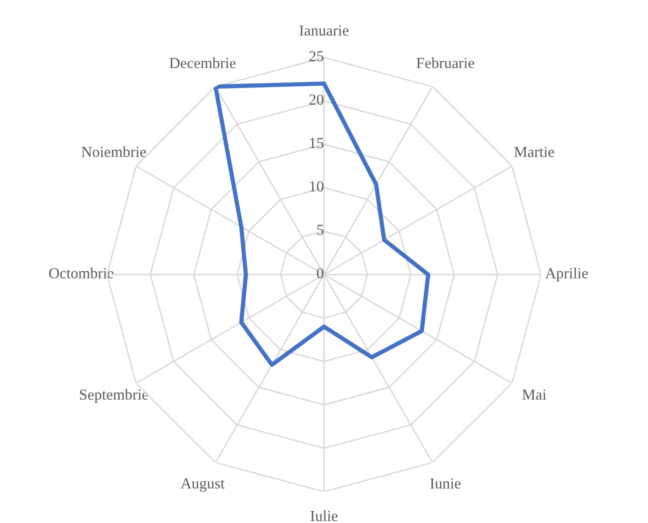 Image resolution: width=648 pixels, height=523 pixels. I want to click on y-tick-label: 25, so click(316, 56).